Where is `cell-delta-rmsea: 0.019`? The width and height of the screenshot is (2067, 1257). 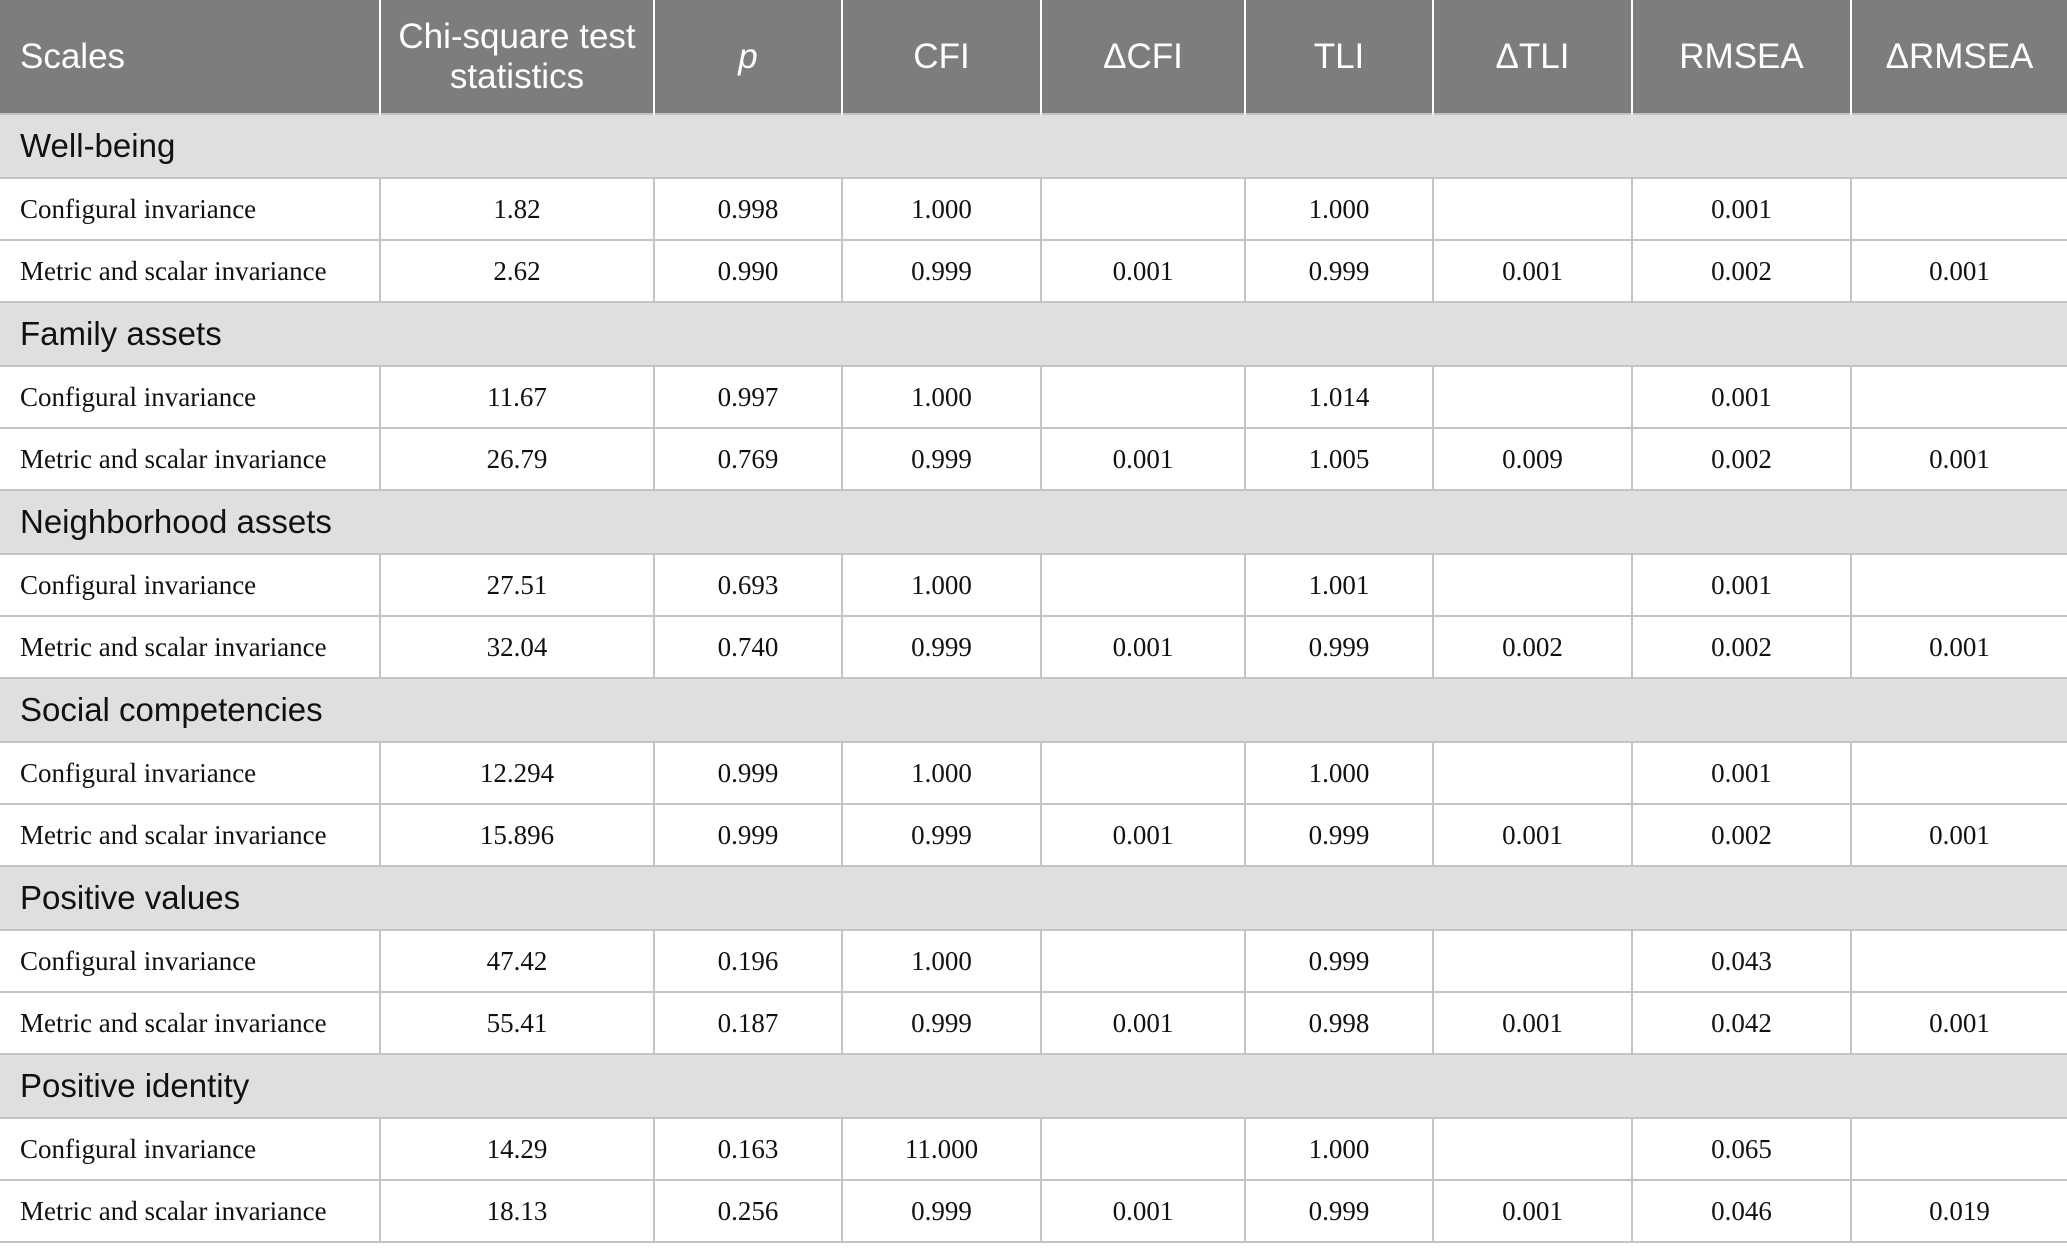 cell-delta-rmsea: 0.019 is located at coordinates (1958, 1211).